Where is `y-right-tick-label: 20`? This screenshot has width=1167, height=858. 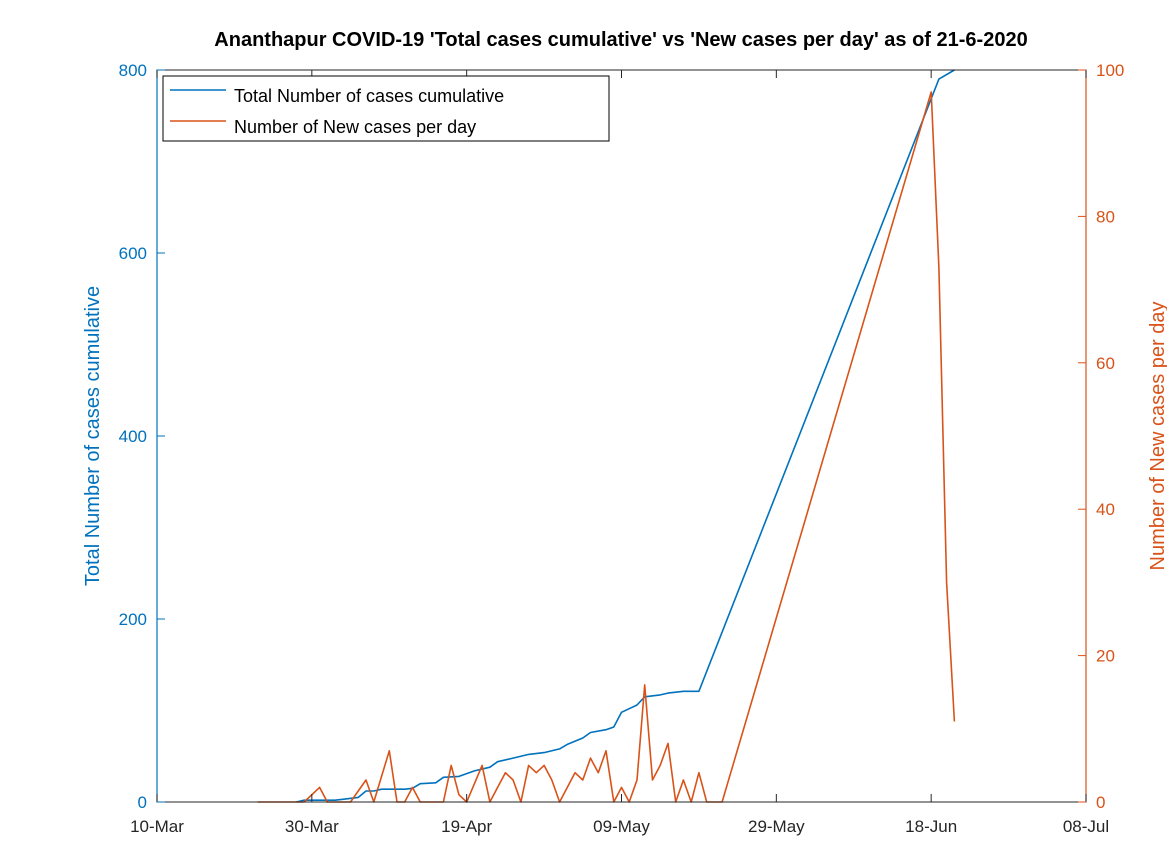
y-right-tick-label: 20 is located at coordinates (1105, 656).